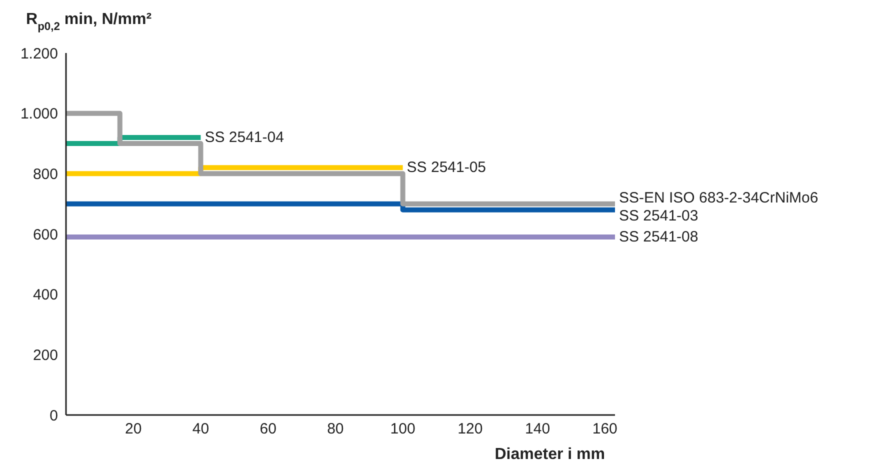 This screenshot has height=468, width=870. What do you see at coordinates (335, 429) in the screenshot?
I see `x-tick-label: 80` at bounding box center [335, 429].